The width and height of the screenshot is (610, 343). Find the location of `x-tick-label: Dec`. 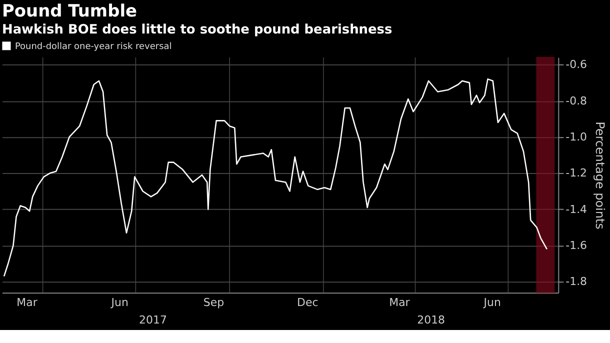

x-tick-label: Dec is located at coordinates (307, 303).